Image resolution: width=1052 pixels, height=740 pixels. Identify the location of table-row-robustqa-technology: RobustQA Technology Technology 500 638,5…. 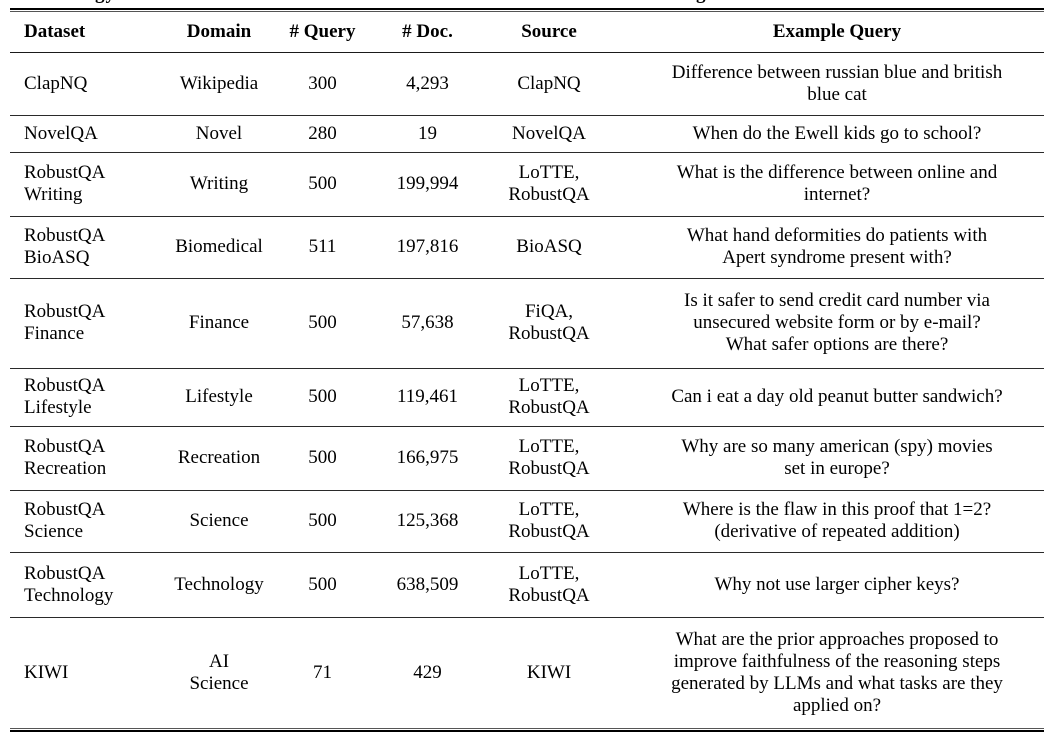
(527, 585).